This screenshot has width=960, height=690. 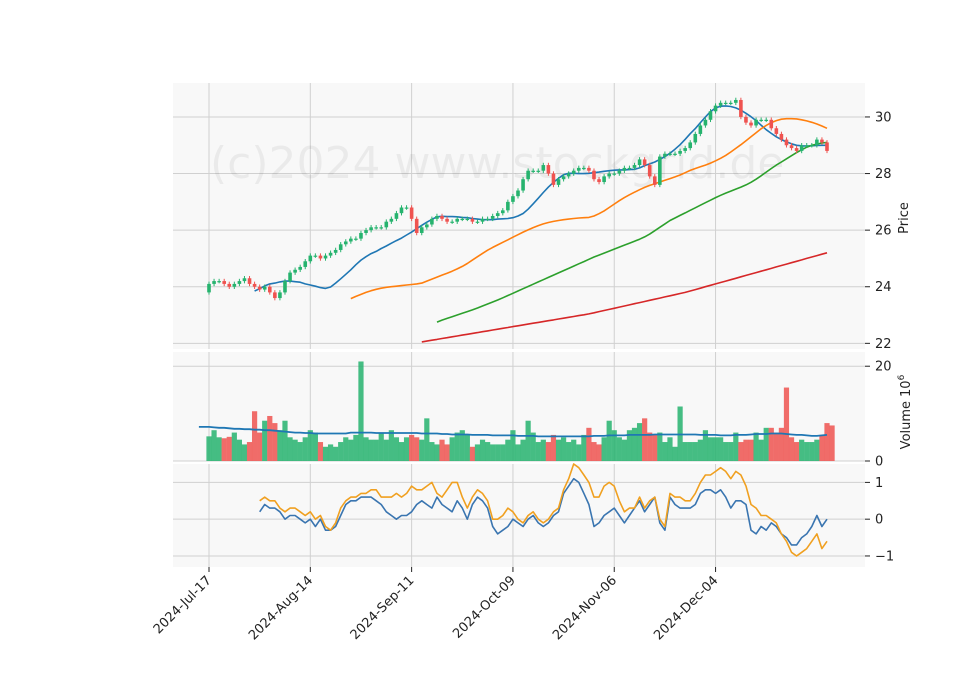 I want to click on volume-axis-label-text: Volume, so click(x=906, y=425).